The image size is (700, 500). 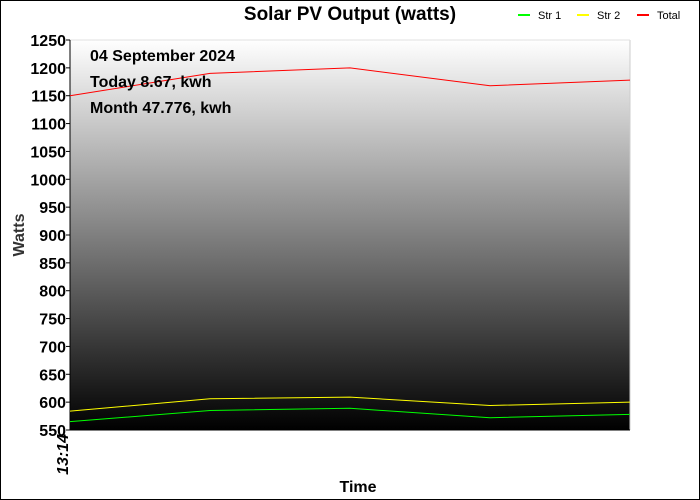 What do you see at coordinates (48, 41) in the screenshot?
I see `y-tick-label: 1250` at bounding box center [48, 41].